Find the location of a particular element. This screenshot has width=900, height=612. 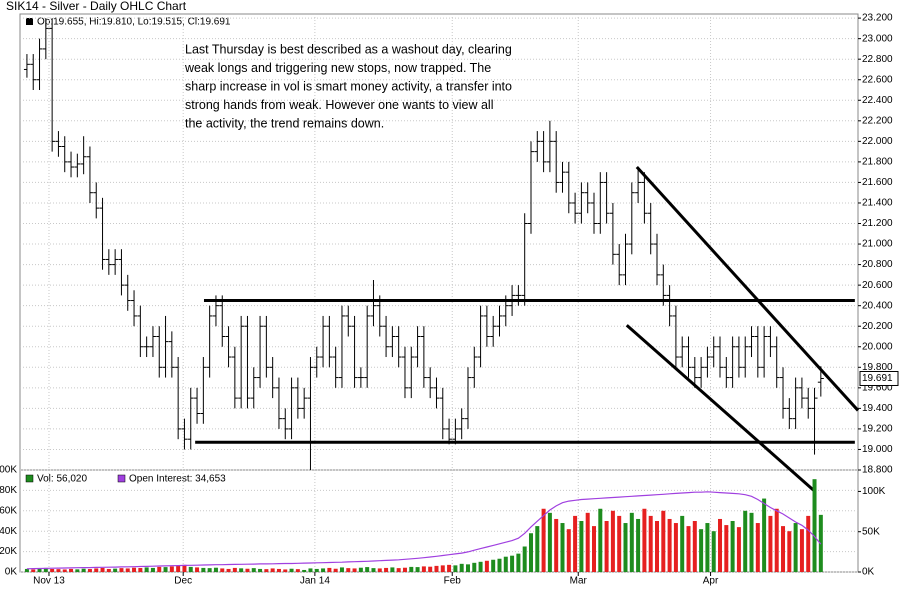

y-tick-label: 20.200 is located at coordinates (877, 326).